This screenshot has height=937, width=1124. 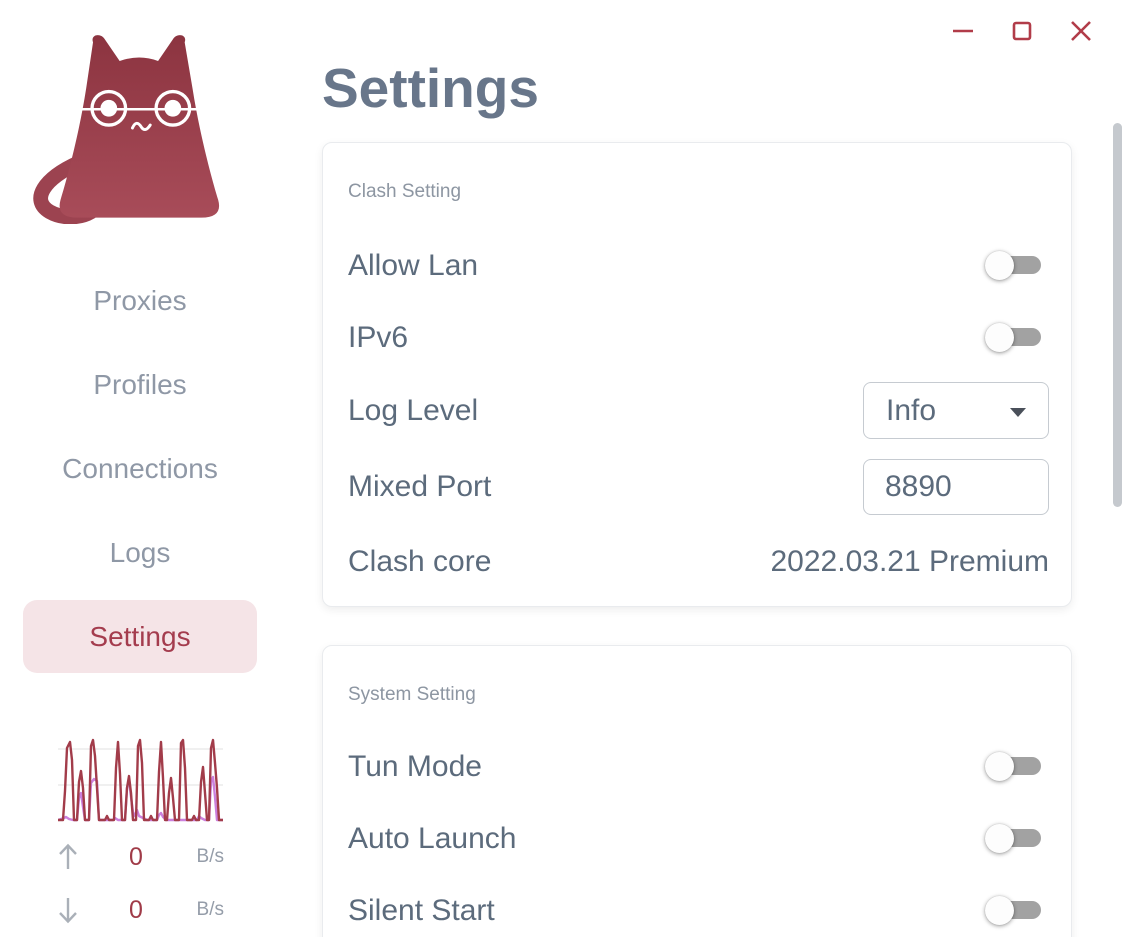 What do you see at coordinates (68, 911) in the screenshot?
I see `download-arrow-icon` at bounding box center [68, 911].